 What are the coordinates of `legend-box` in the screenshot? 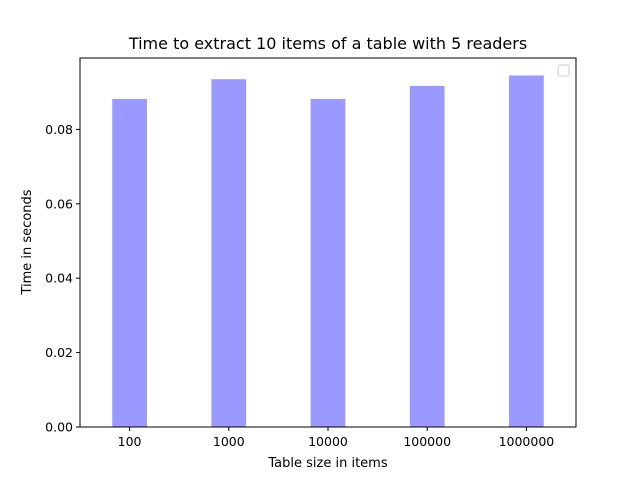 It's located at (563, 70).